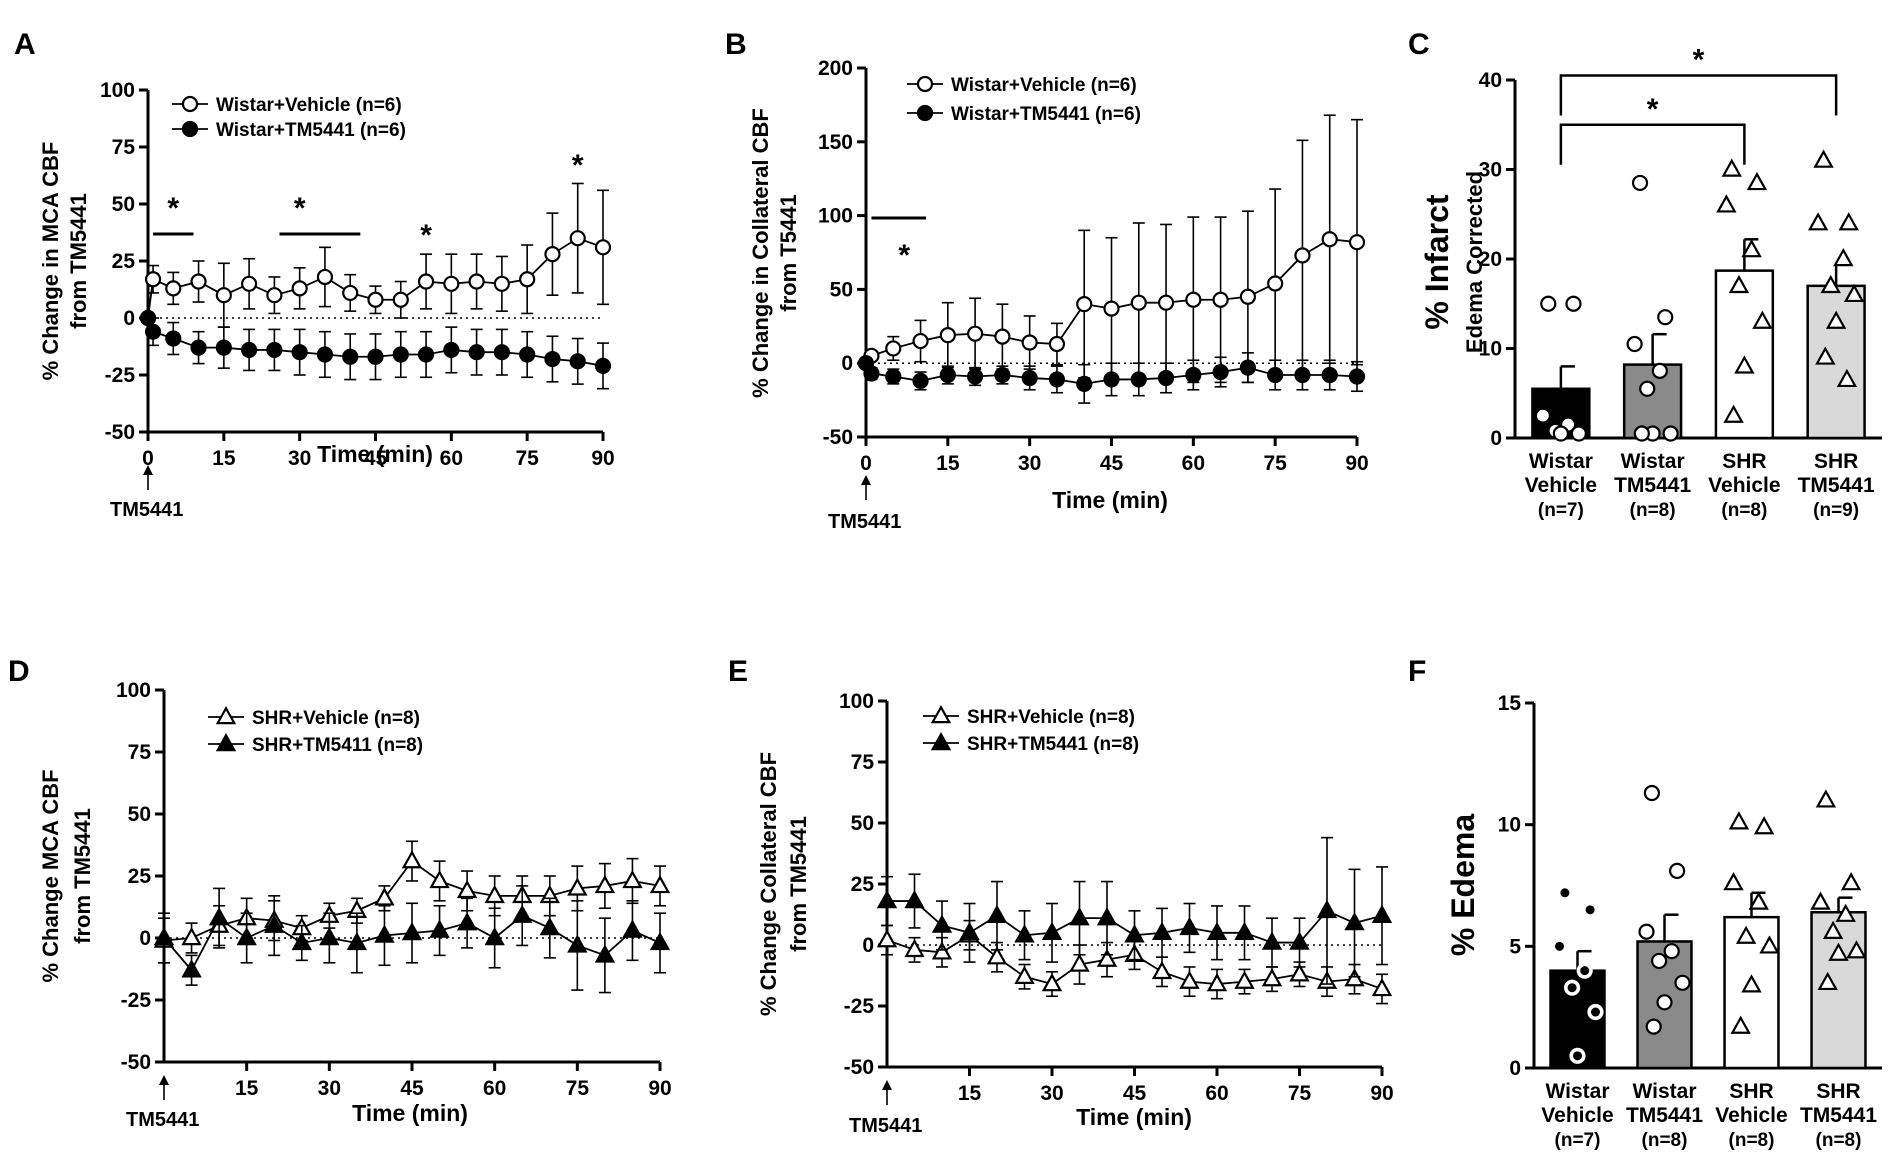 The height and width of the screenshot is (1162, 1902). What do you see at coordinates (887, 1085) in the screenshot?
I see `injection-arrow-head` at bounding box center [887, 1085].